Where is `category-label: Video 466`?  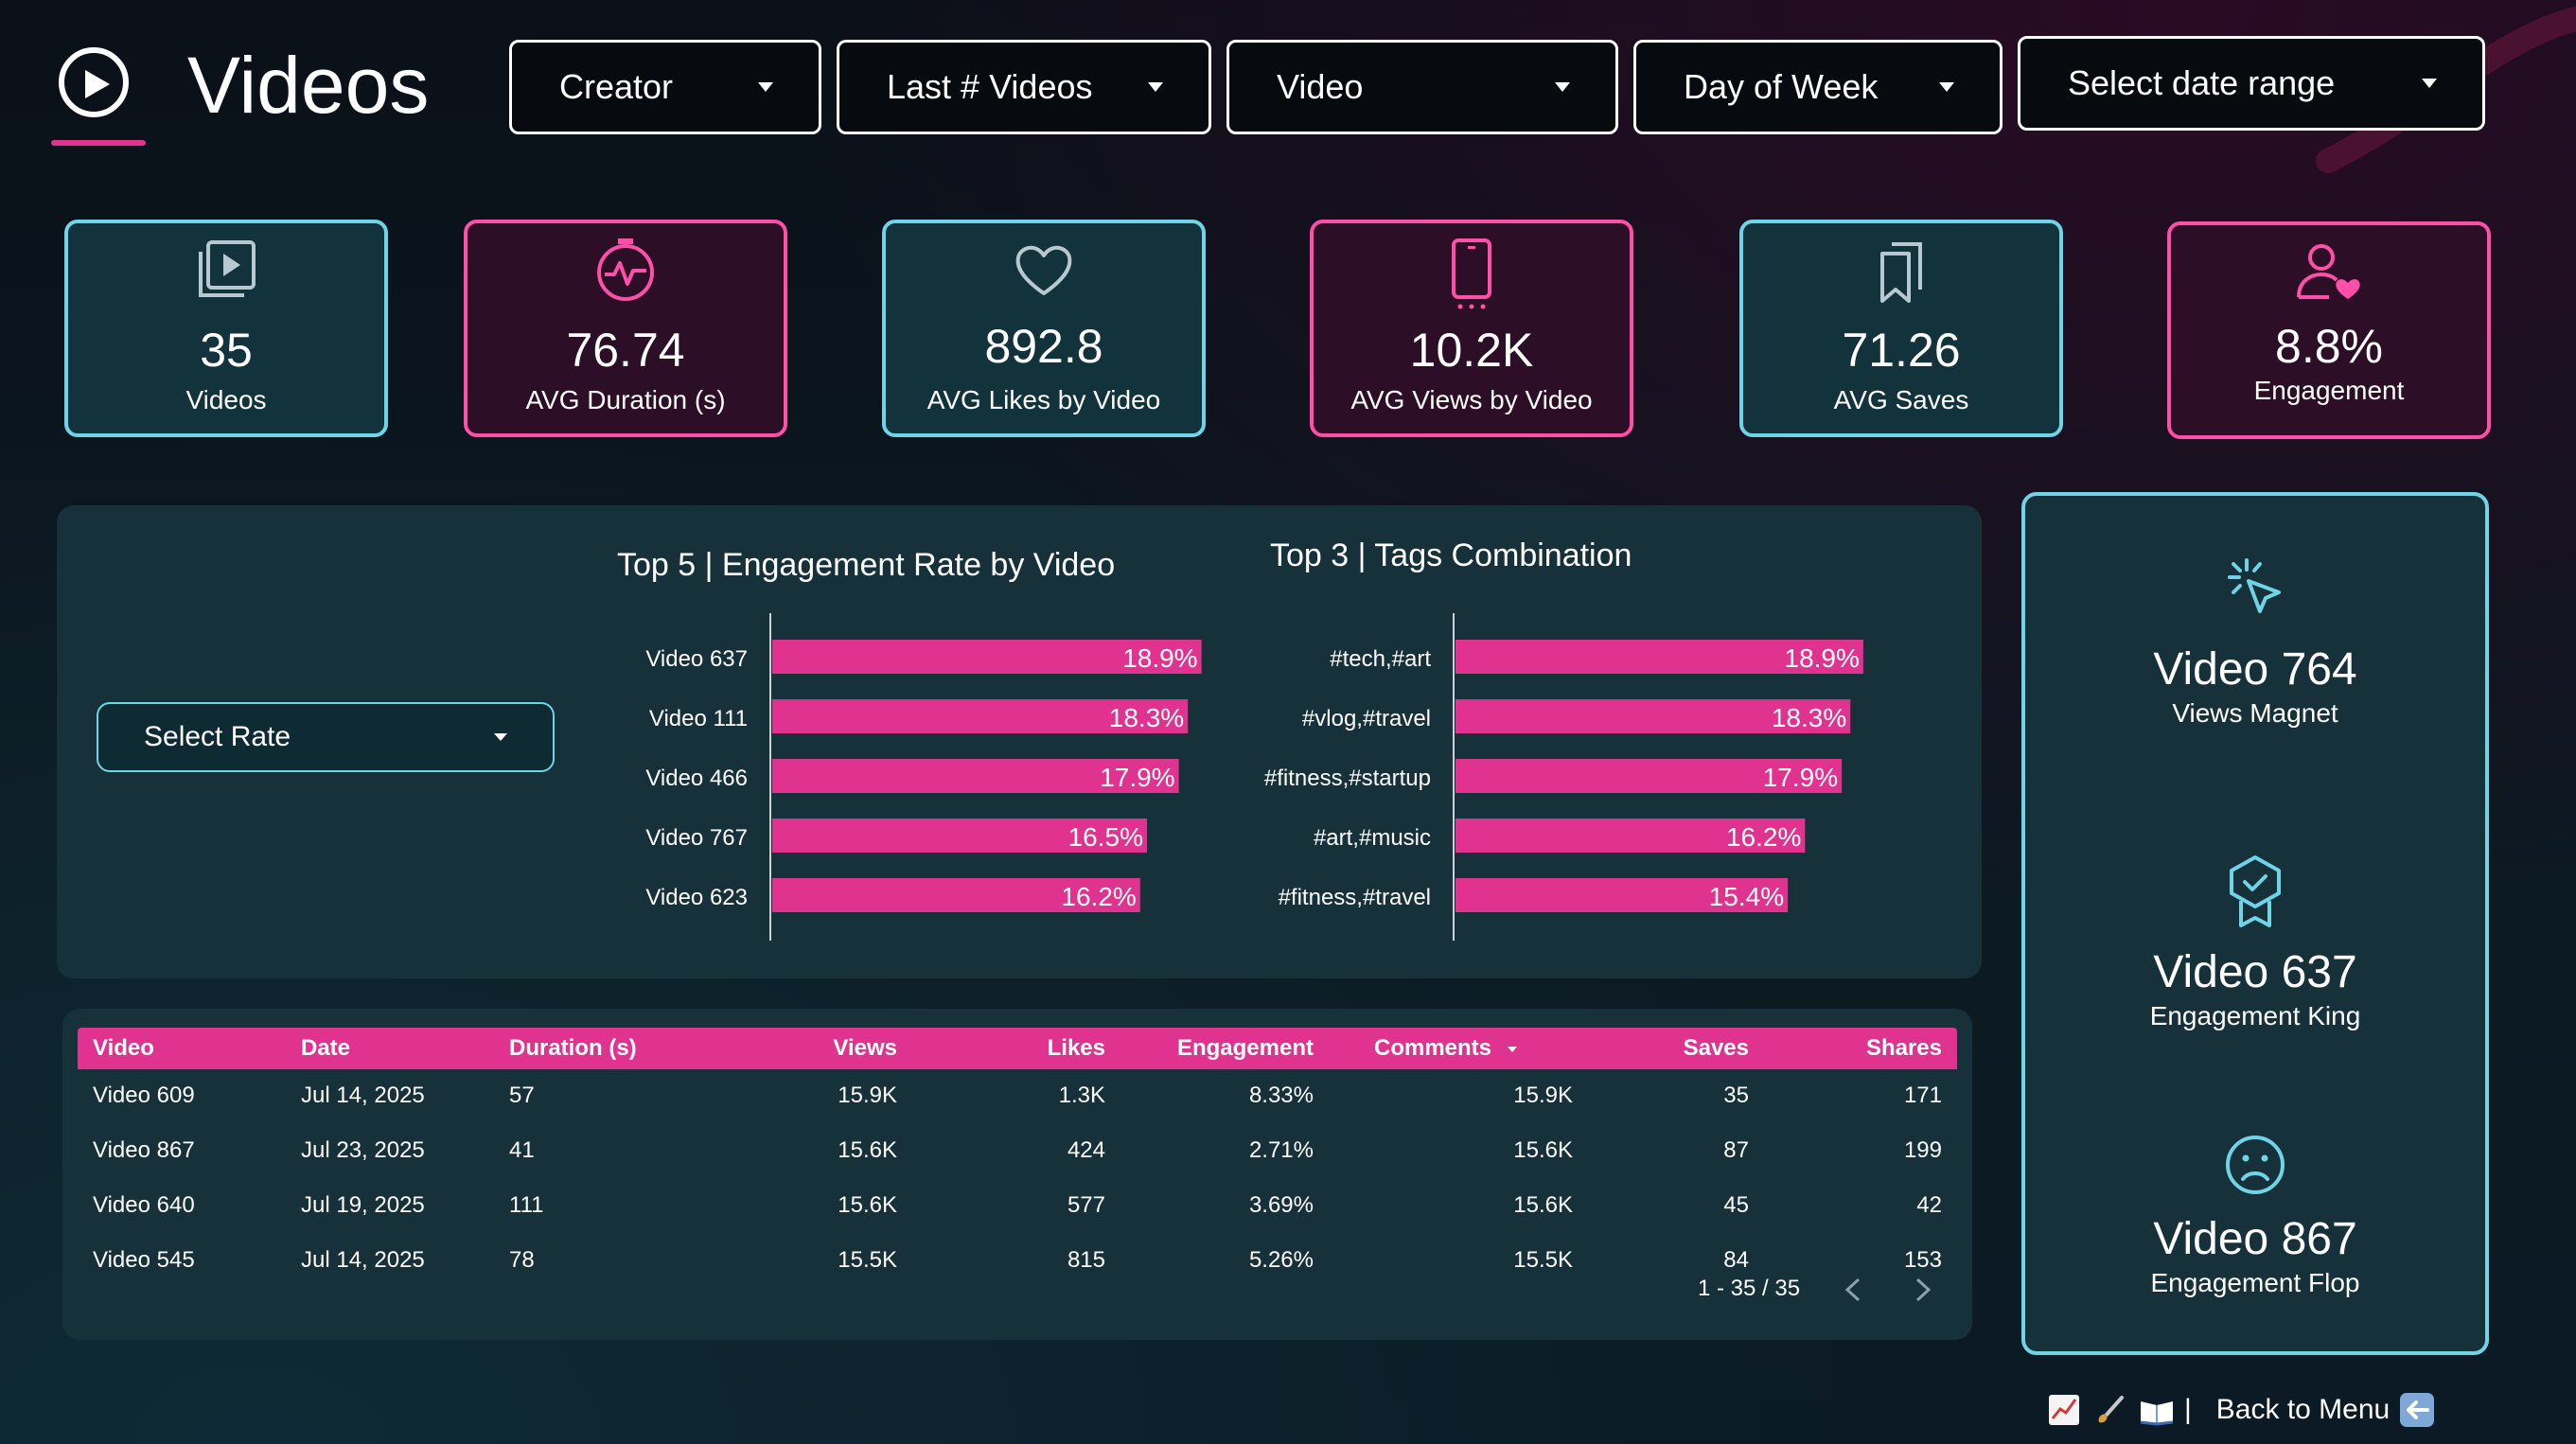 category-label: Video 466 is located at coordinates (696, 778).